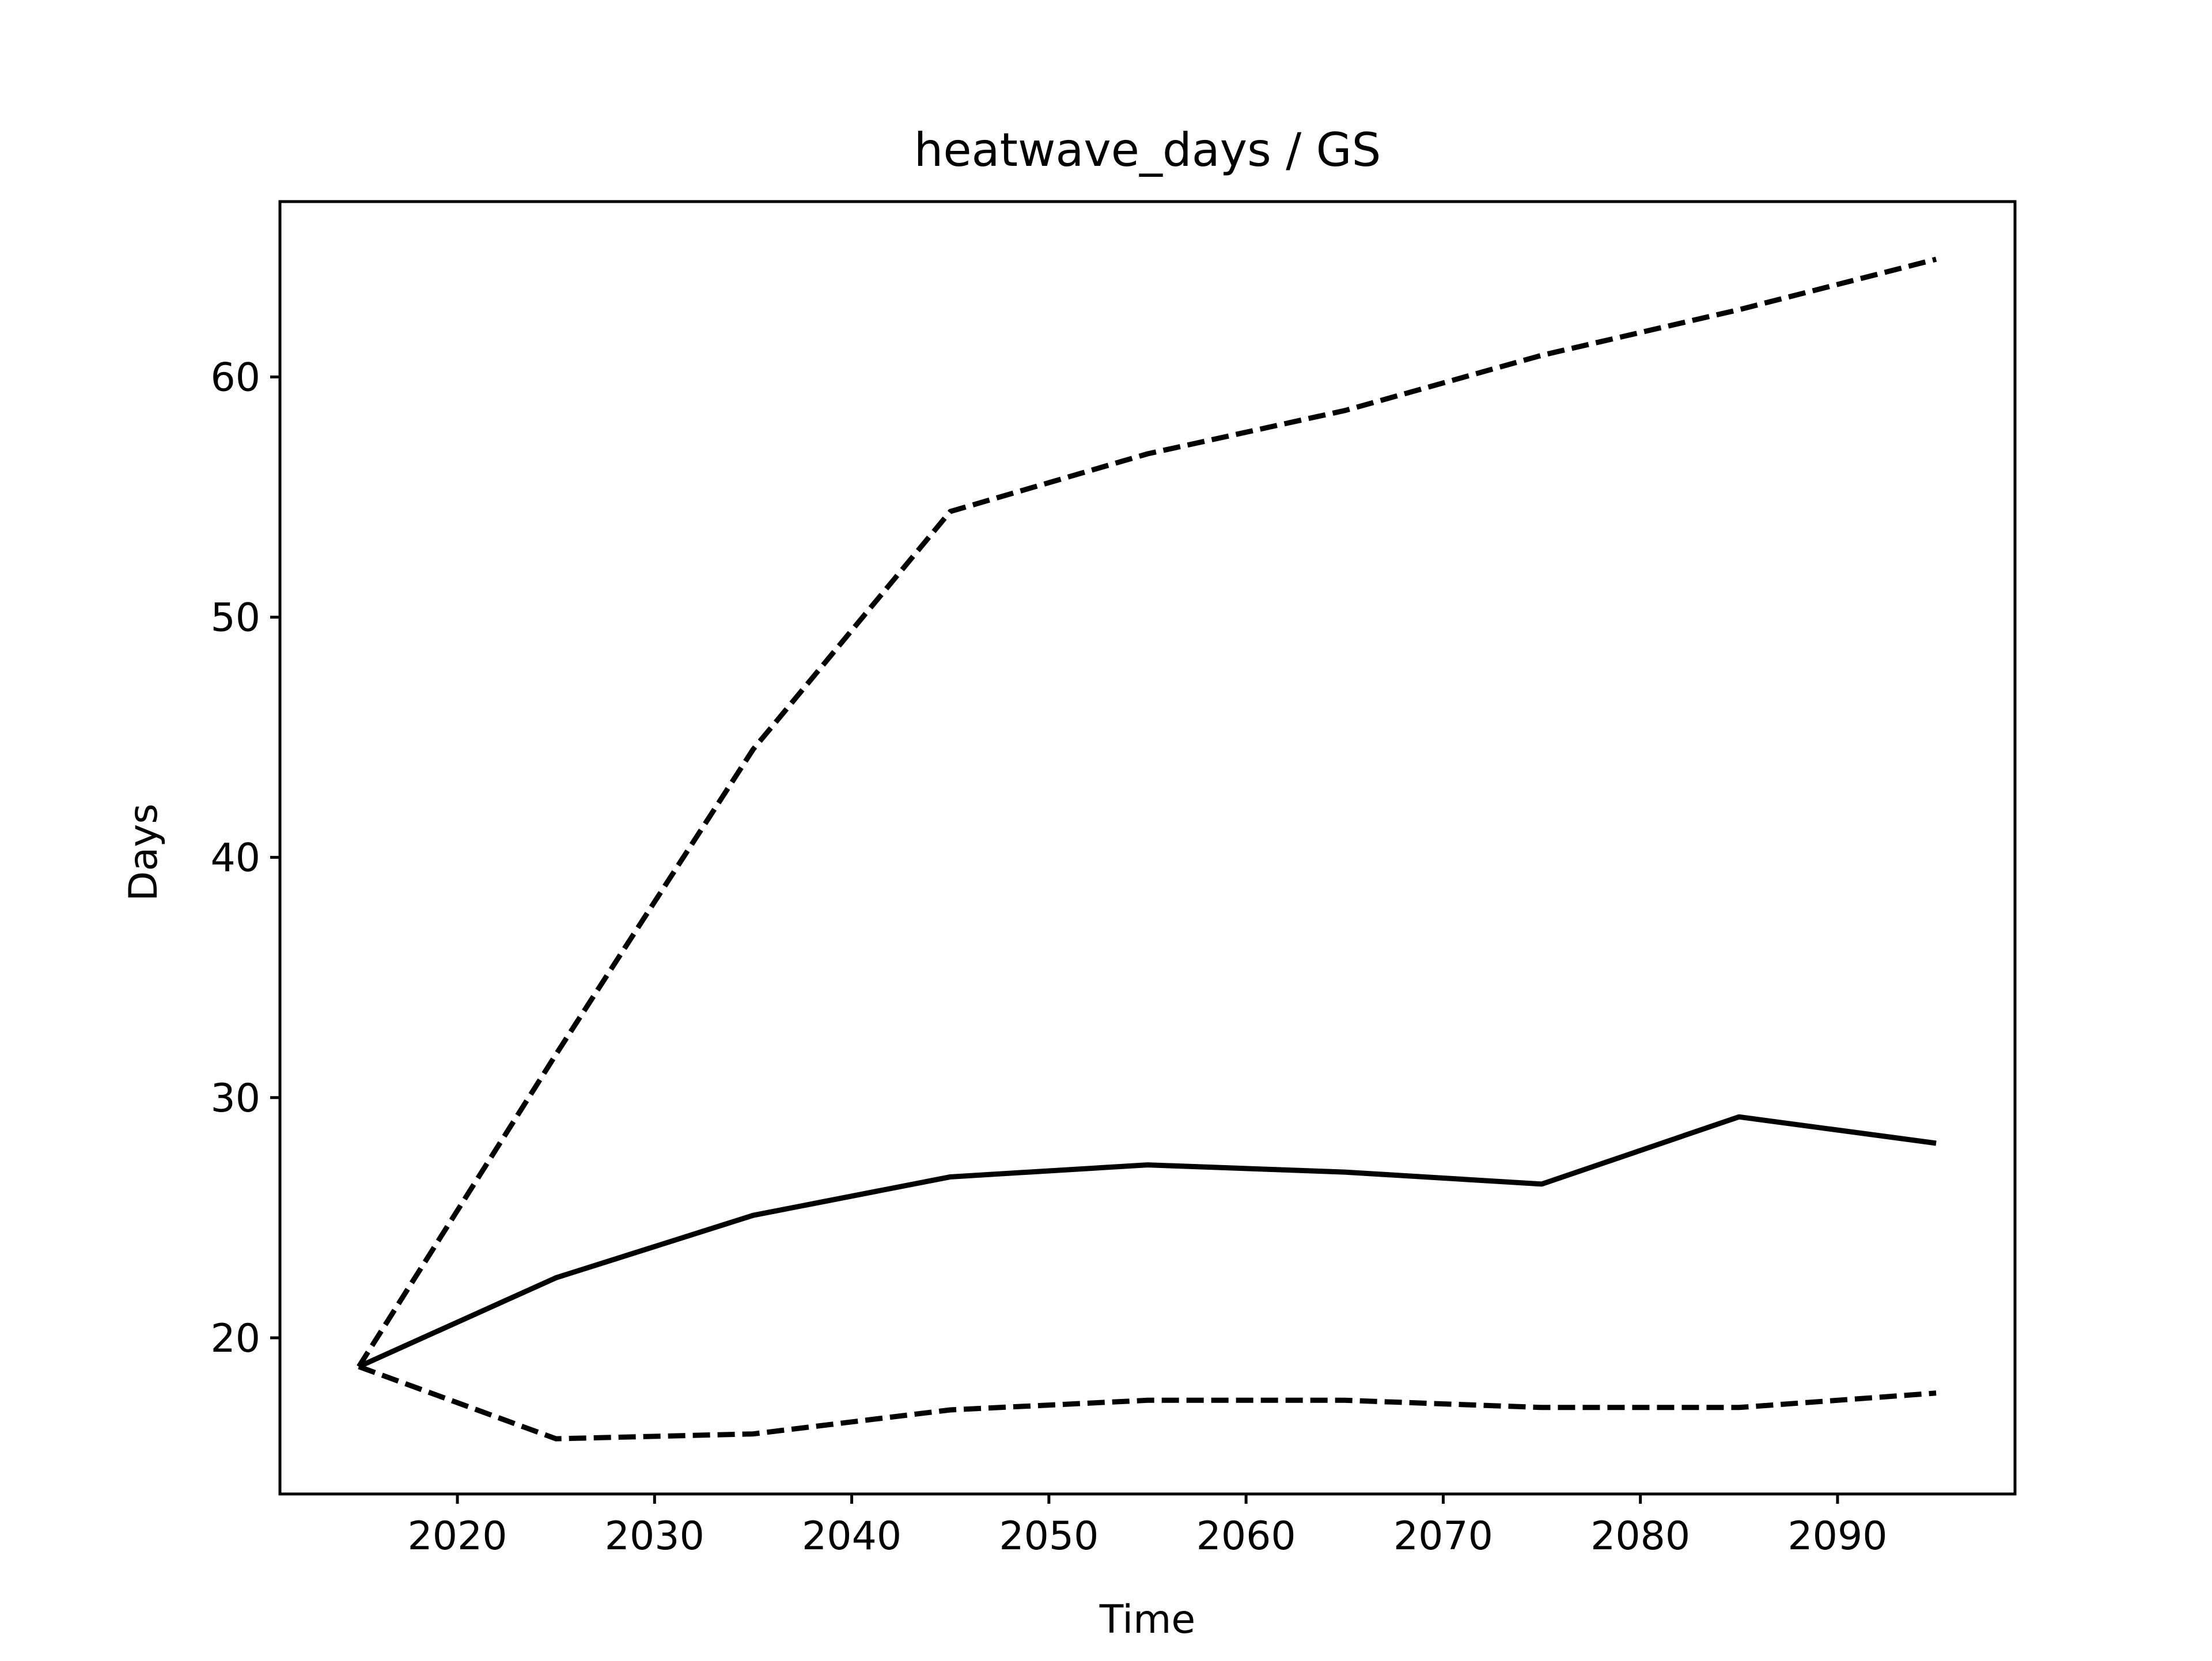 Image resolution: width=2212 pixels, height=1661 pixels. What do you see at coordinates (143, 852) in the screenshot?
I see `y-axis-label: Days` at bounding box center [143, 852].